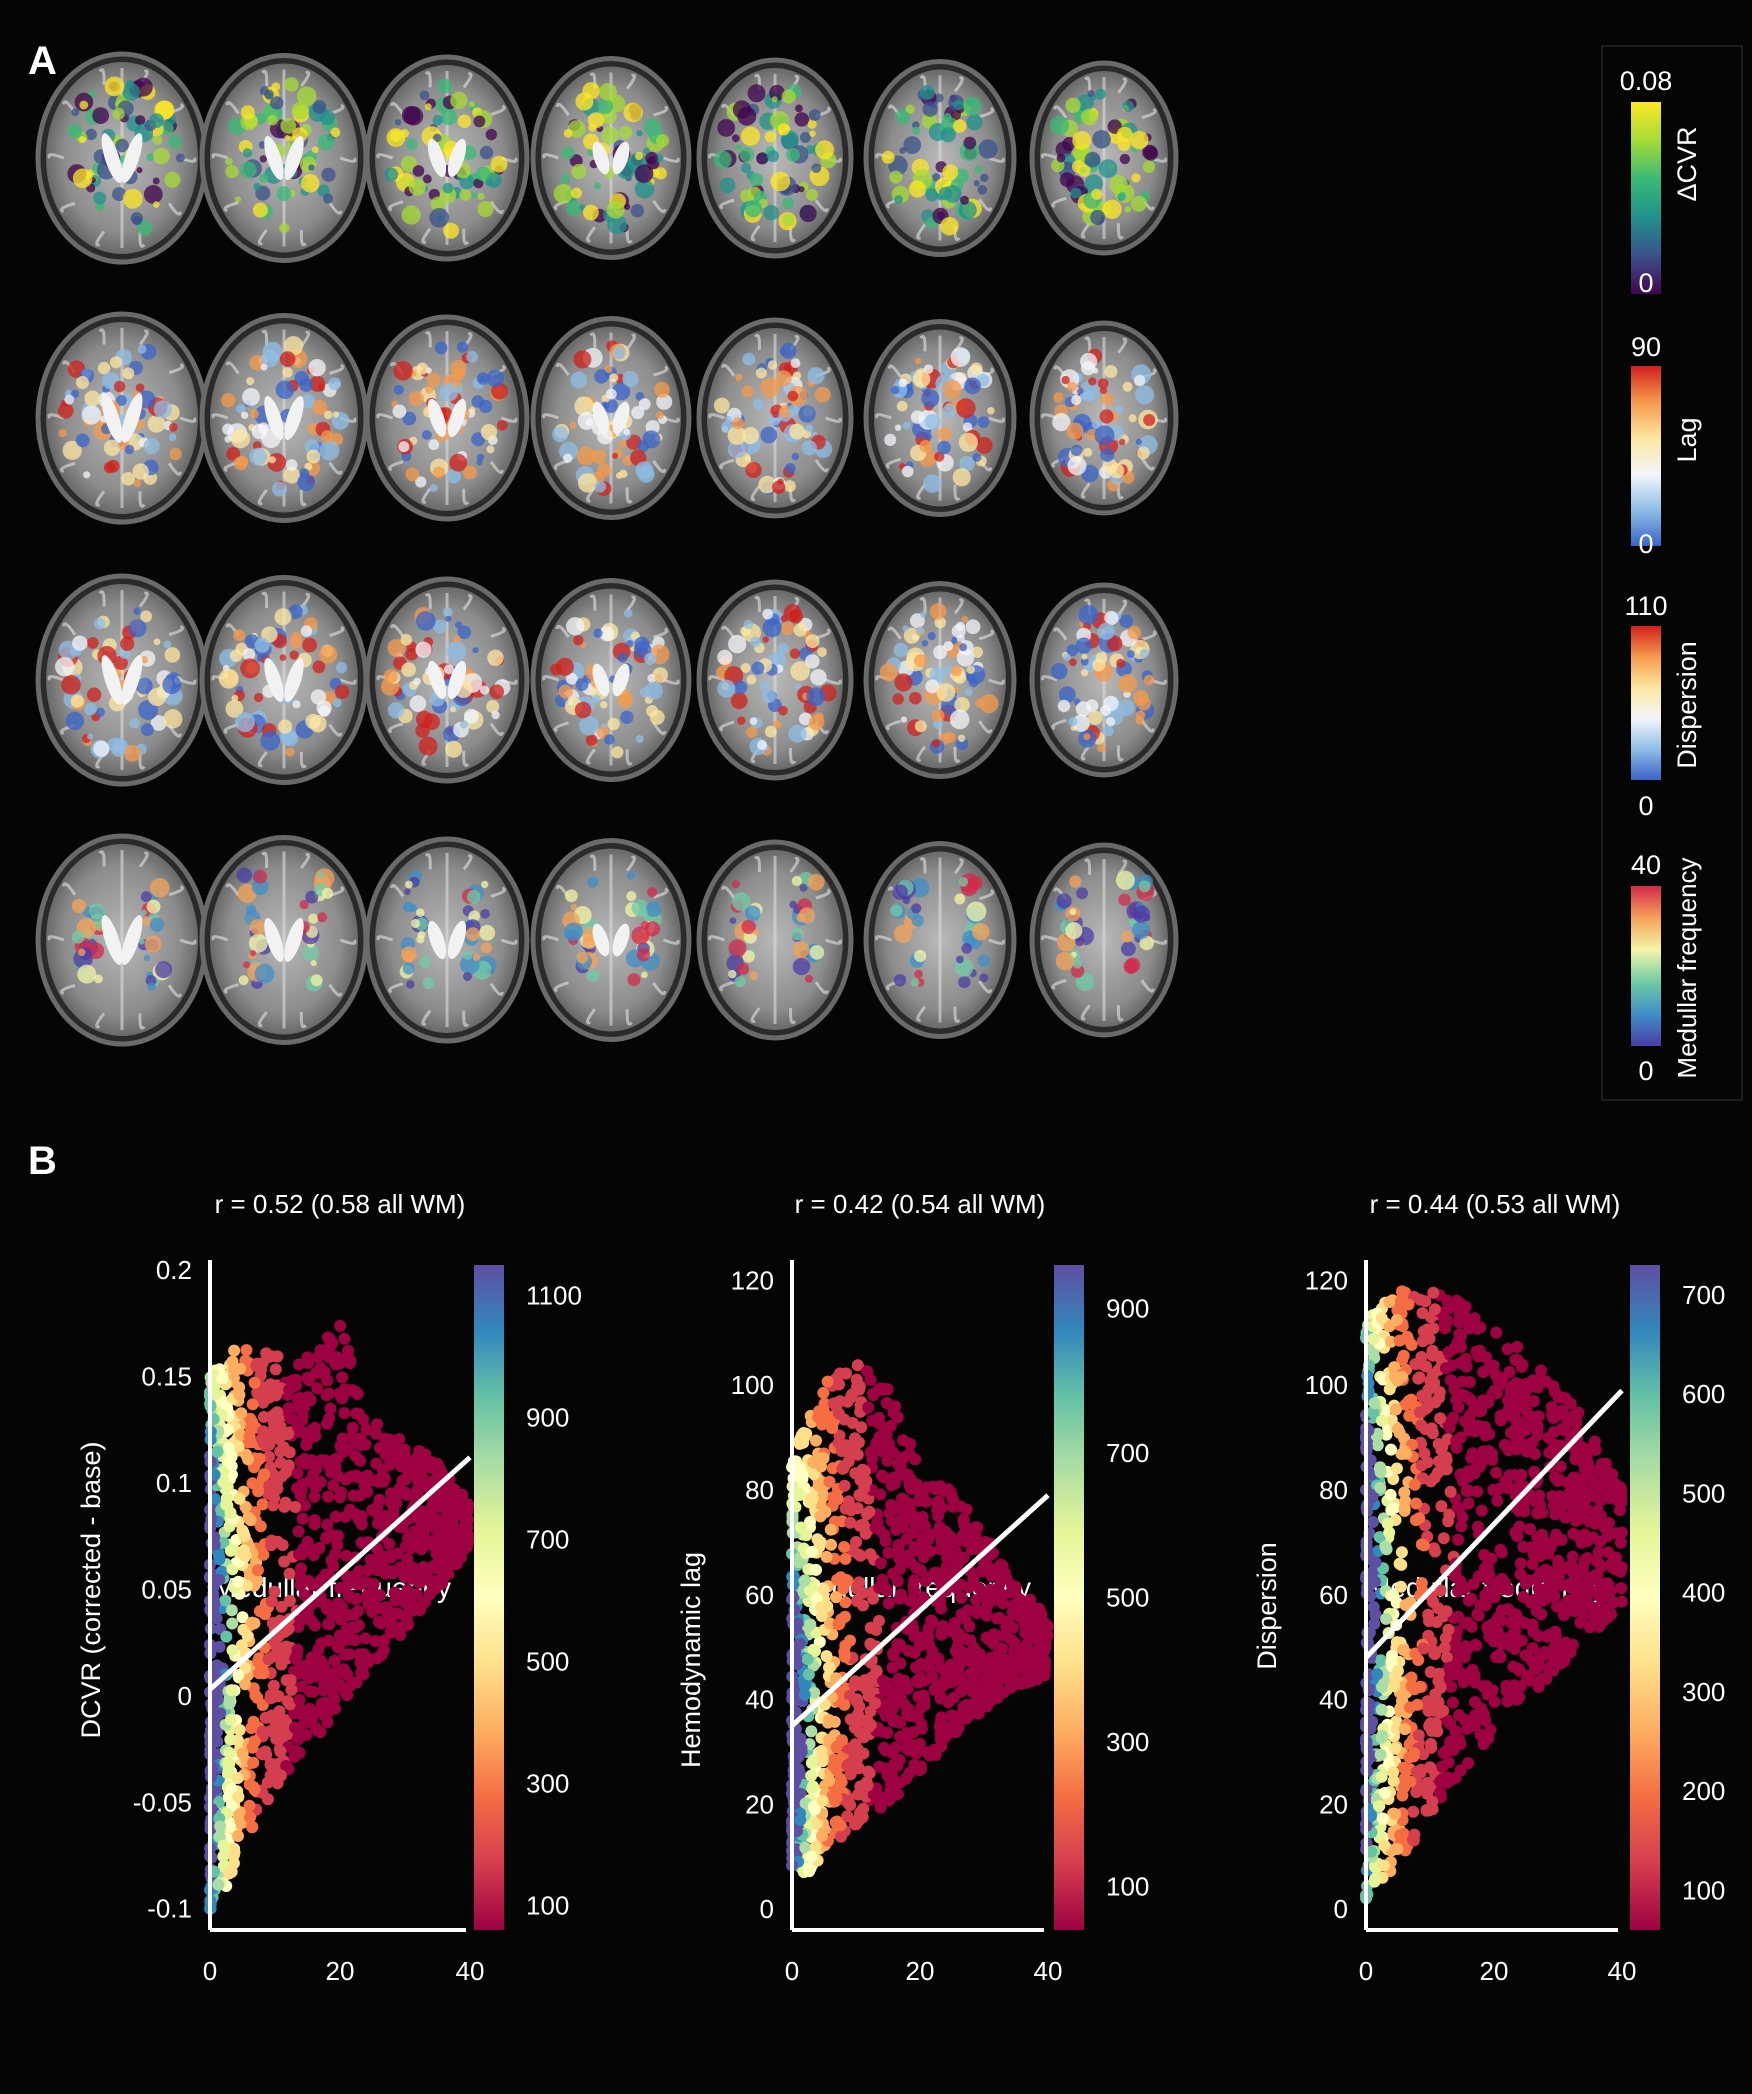  What do you see at coordinates (1341, 1909) in the screenshot?
I see `chart-2-ytick: 0` at bounding box center [1341, 1909].